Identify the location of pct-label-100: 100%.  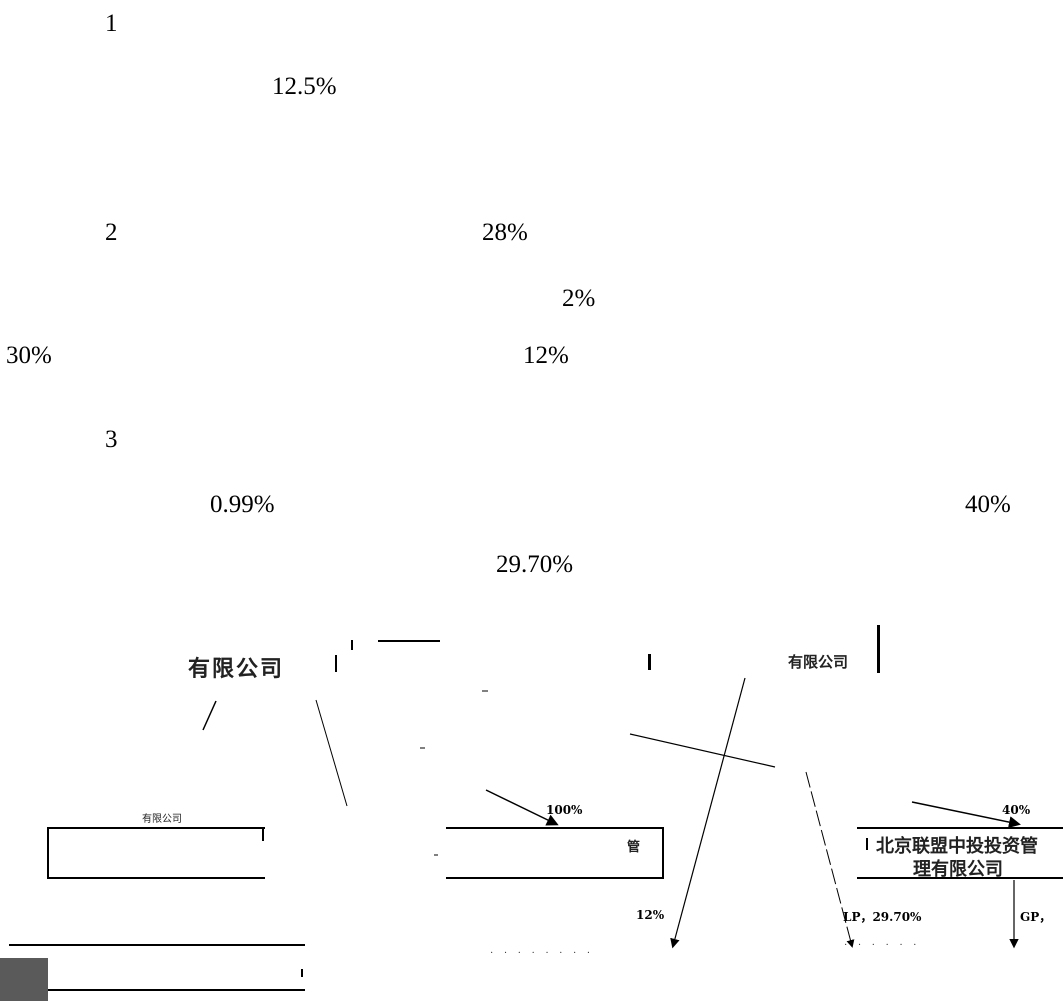
(564, 810).